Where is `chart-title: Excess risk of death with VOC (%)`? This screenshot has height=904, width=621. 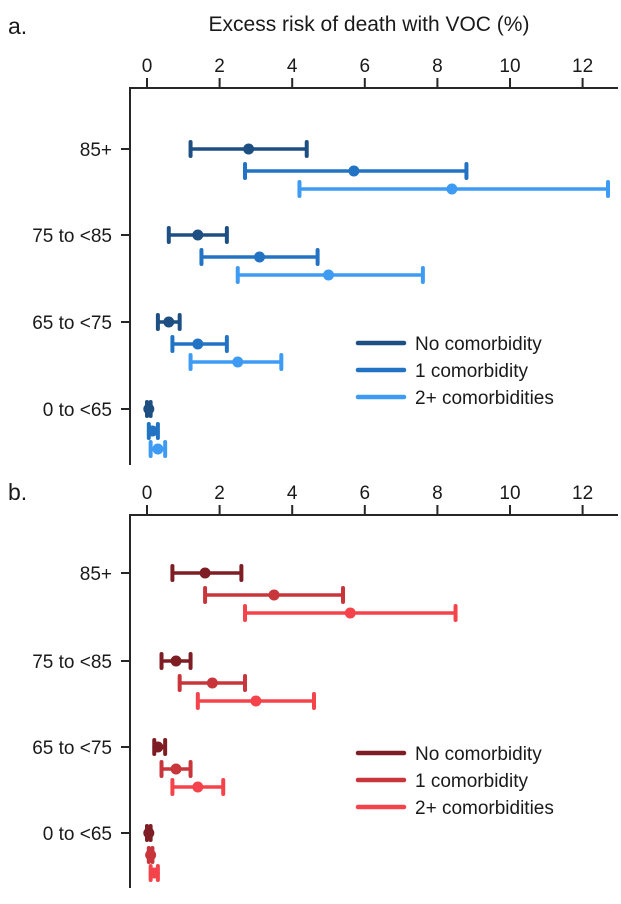
chart-title: Excess risk of death with VOC (%) is located at coordinates (369, 24).